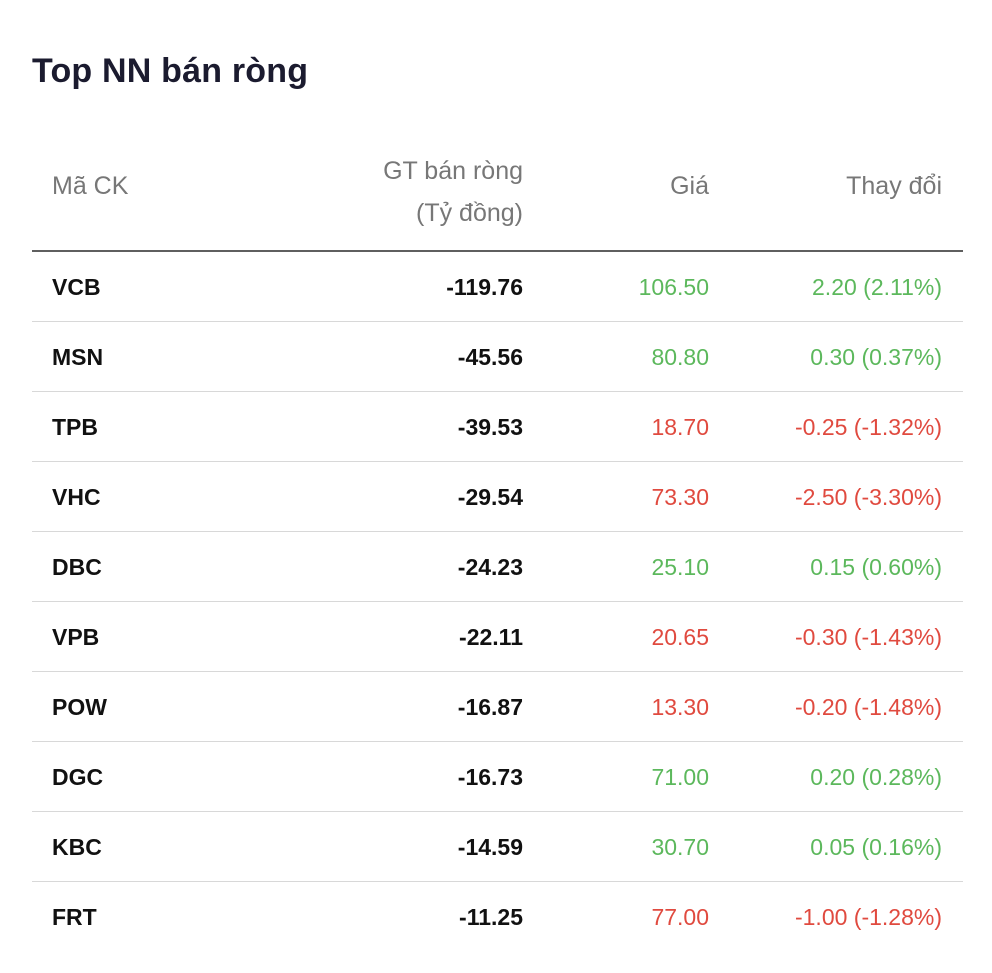 Image resolution: width=992 pixels, height=973 pixels. What do you see at coordinates (876, 847) in the screenshot?
I see `price-change: 0.05 (0.16%)` at bounding box center [876, 847].